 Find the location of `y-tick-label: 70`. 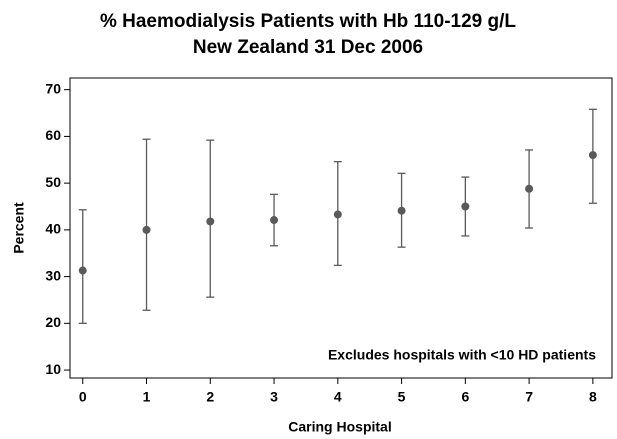

y-tick-label: 70 is located at coordinates (53, 88).